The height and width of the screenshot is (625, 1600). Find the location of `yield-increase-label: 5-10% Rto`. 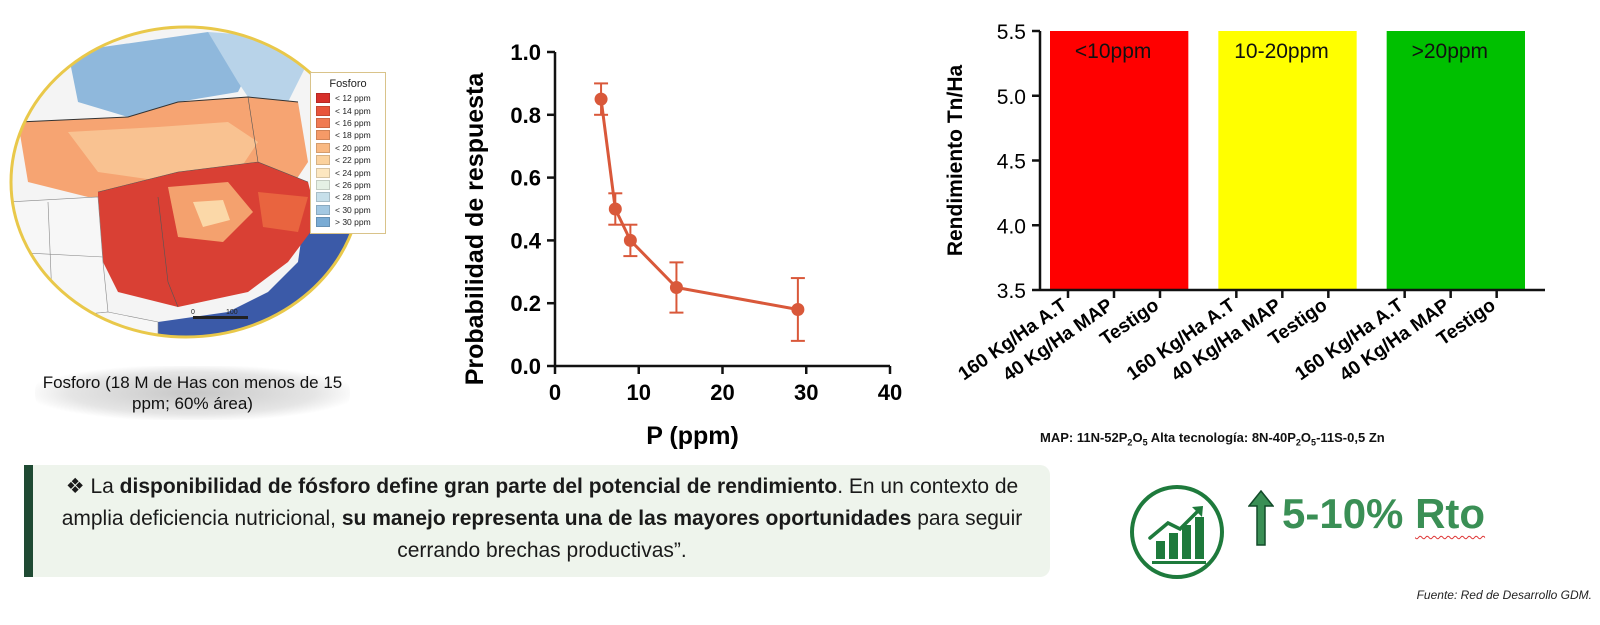

yield-increase-label: 5-10% Rto is located at coordinates (1383, 514).